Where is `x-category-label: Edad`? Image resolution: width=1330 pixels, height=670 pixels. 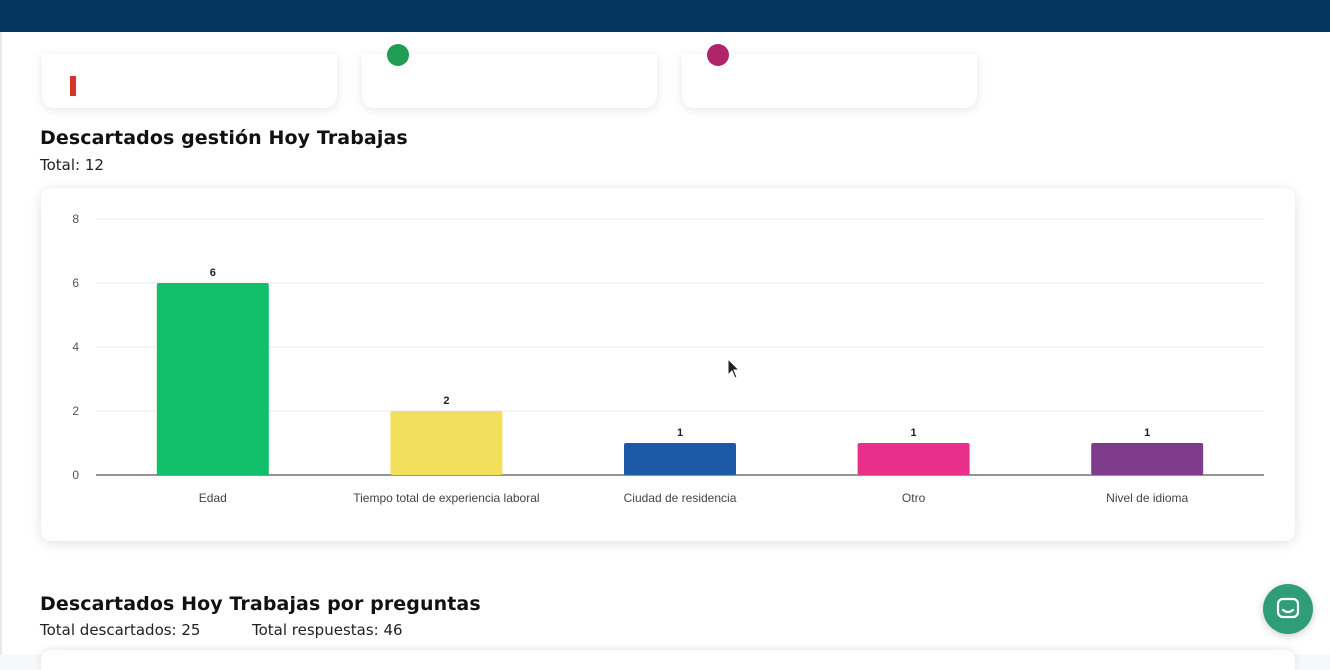
x-category-label: Edad is located at coordinates (213, 498).